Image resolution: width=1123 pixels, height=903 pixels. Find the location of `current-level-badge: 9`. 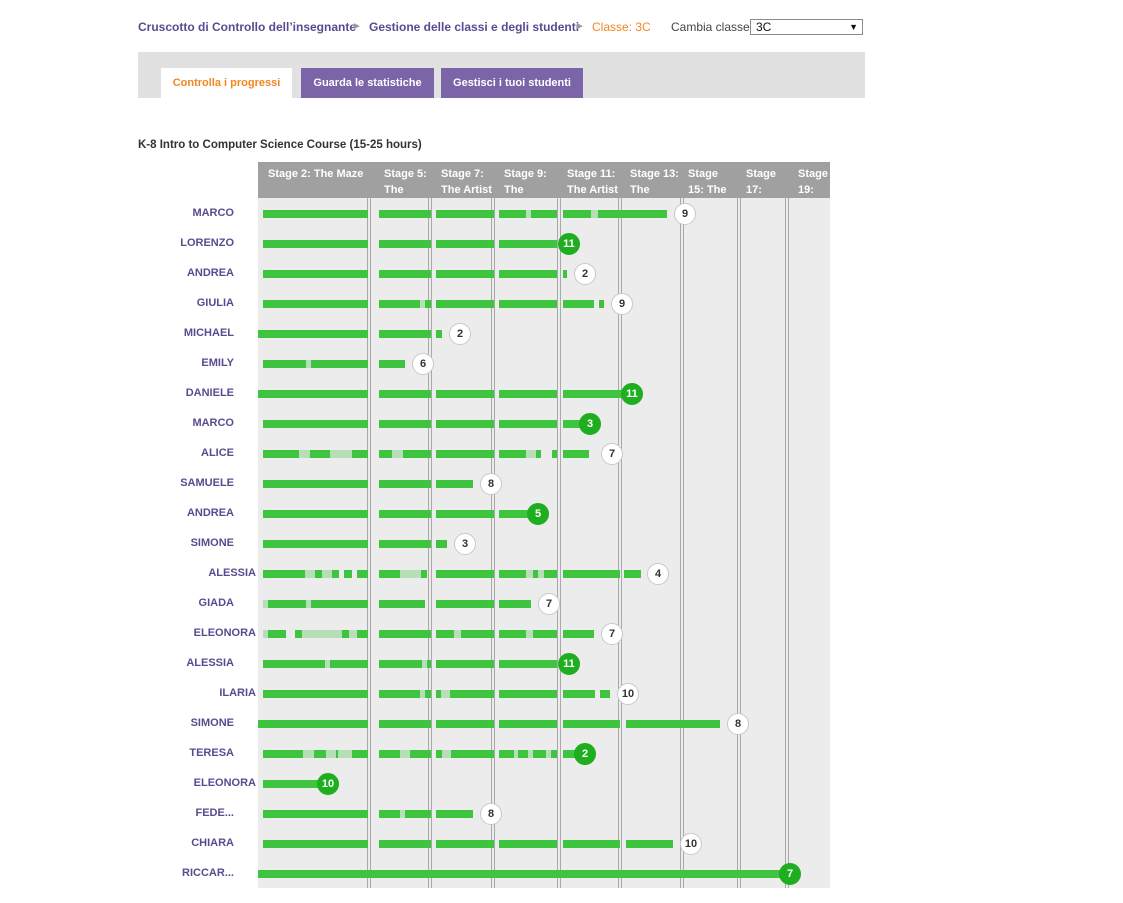

current-level-badge: 9 is located at coordinates (685, 214).